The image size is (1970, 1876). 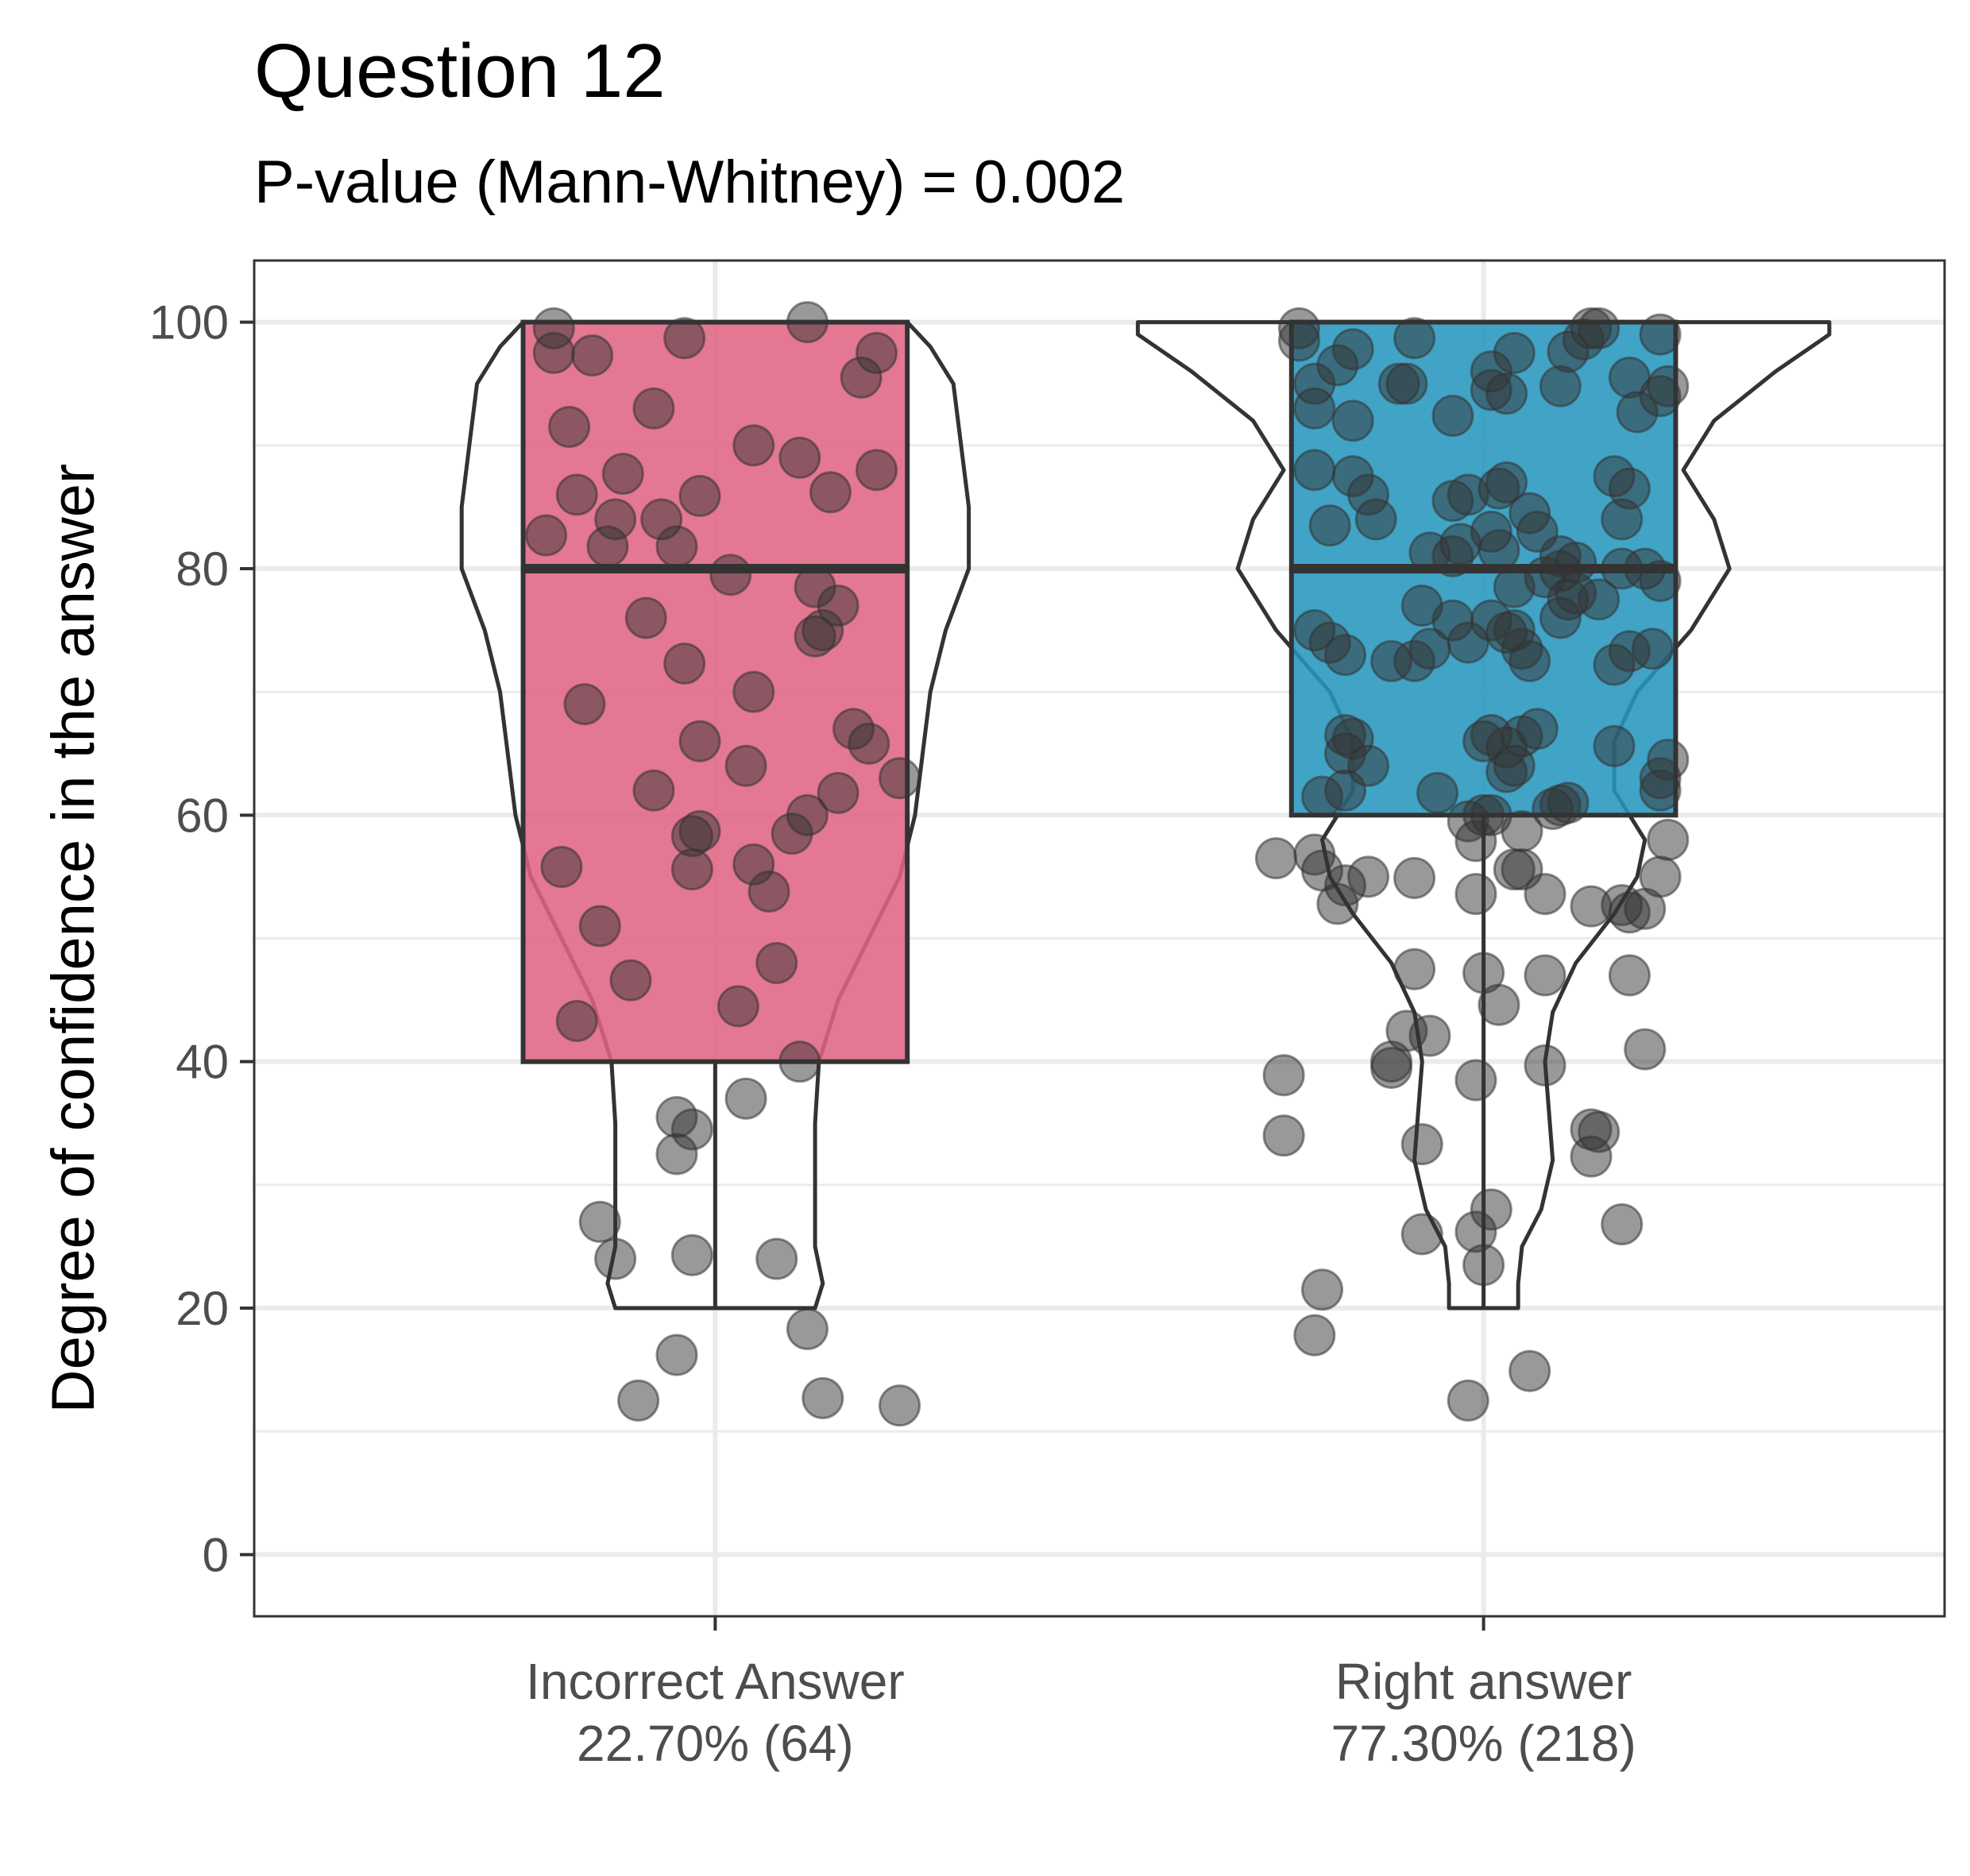 I want to click on y-tick-label: 60, so click(x=202, y=815).